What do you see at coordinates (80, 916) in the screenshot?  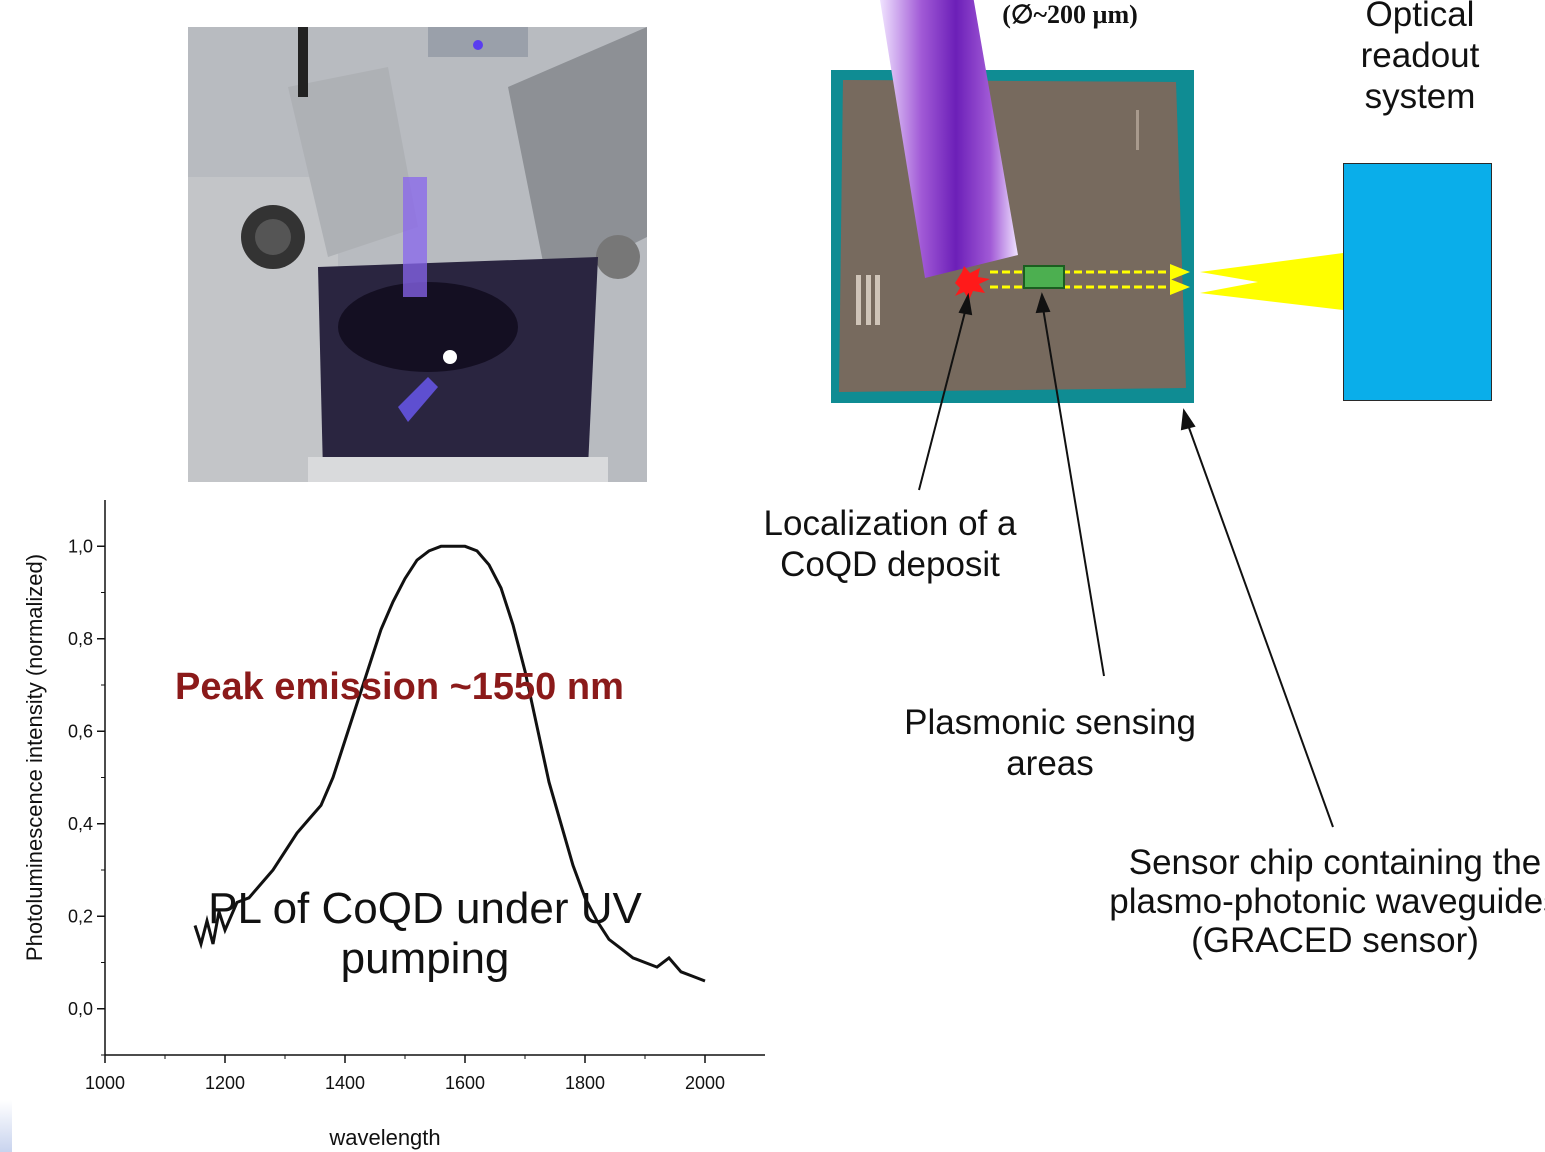 I see `y-tick-label: 0,2` at bounding box center [80, 916].